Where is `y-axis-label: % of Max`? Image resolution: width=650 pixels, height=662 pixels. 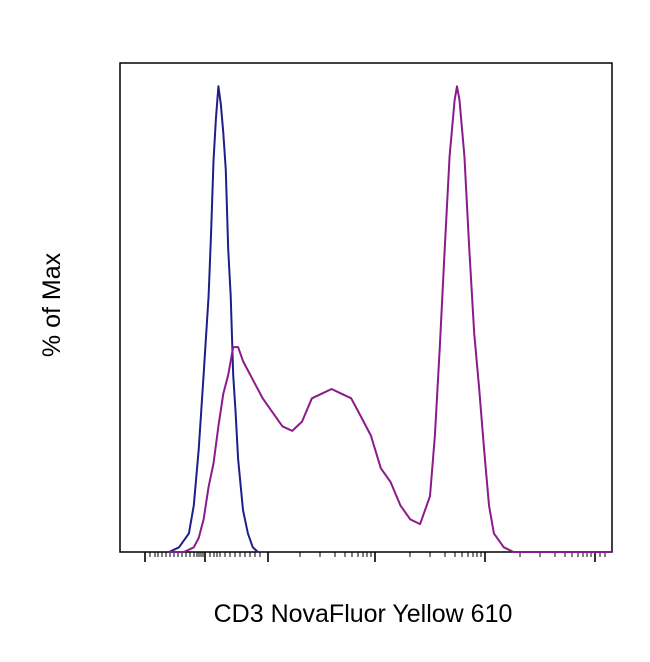 y-axis-label: % of Max is located at coordinates (52, 304).